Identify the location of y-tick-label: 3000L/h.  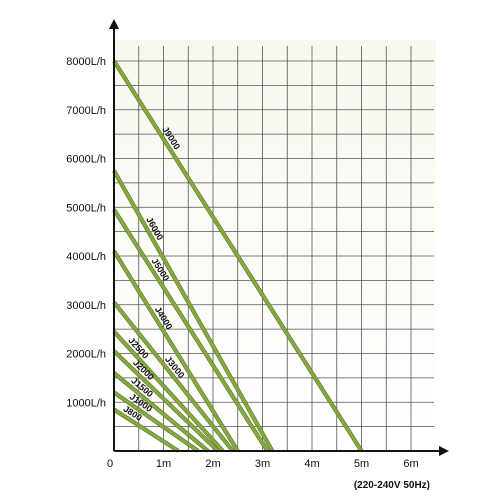
(86, 306).